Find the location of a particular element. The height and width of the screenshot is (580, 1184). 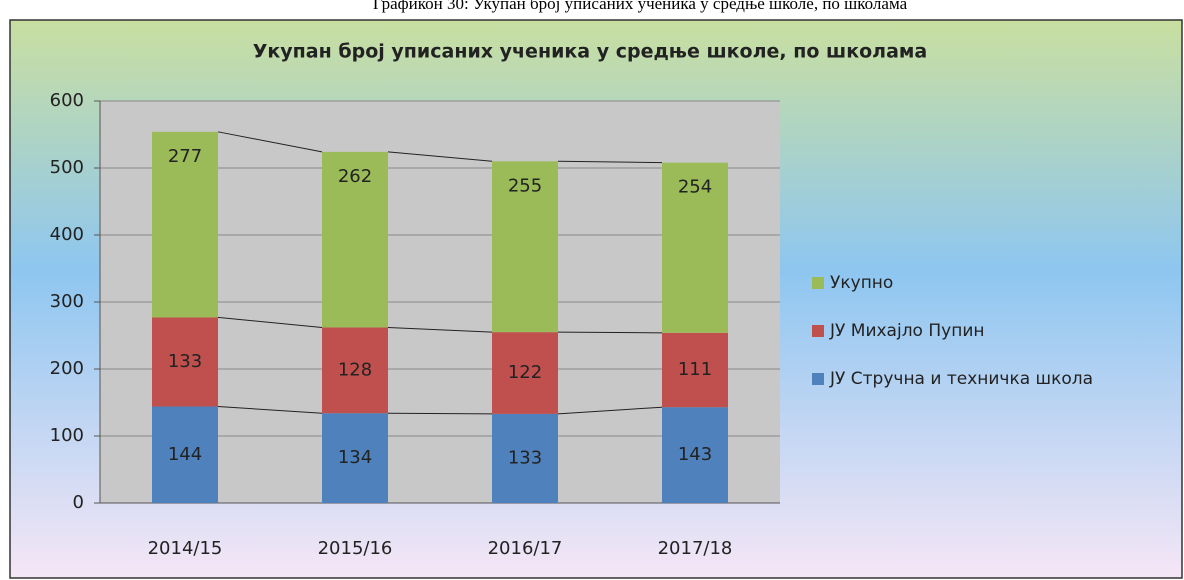

x-tick-label: 2015/16 is located at coordinates (355, 548).